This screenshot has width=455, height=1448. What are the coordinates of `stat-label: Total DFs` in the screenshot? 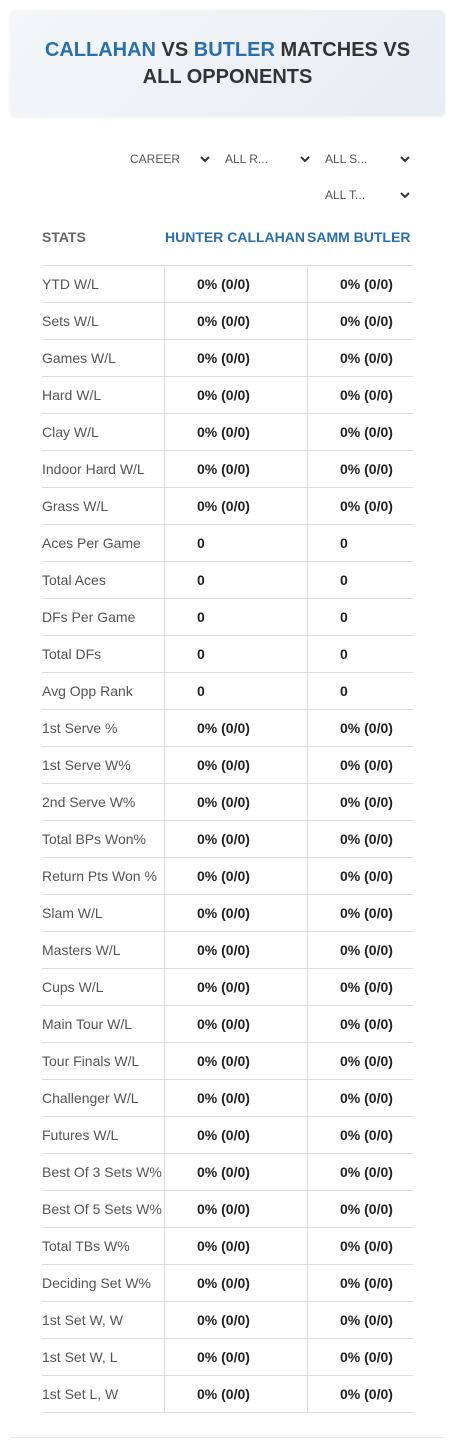 It's located at (72, 654).